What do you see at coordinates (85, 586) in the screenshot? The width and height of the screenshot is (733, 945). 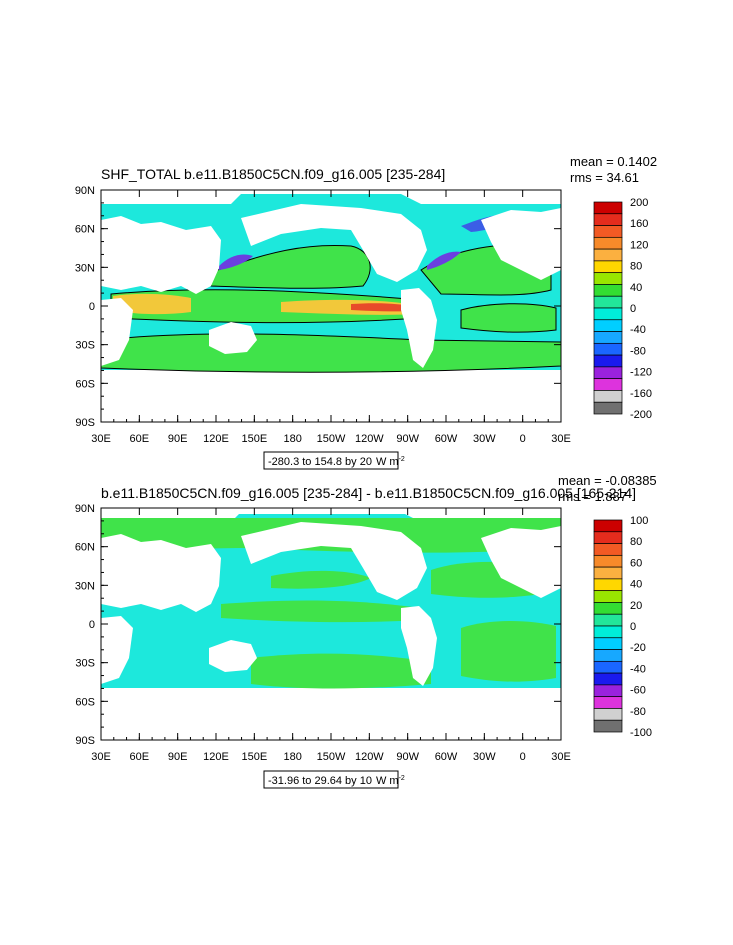 I see `panel-2-y-tick-label: 30N` at bounding box center [85, 586].